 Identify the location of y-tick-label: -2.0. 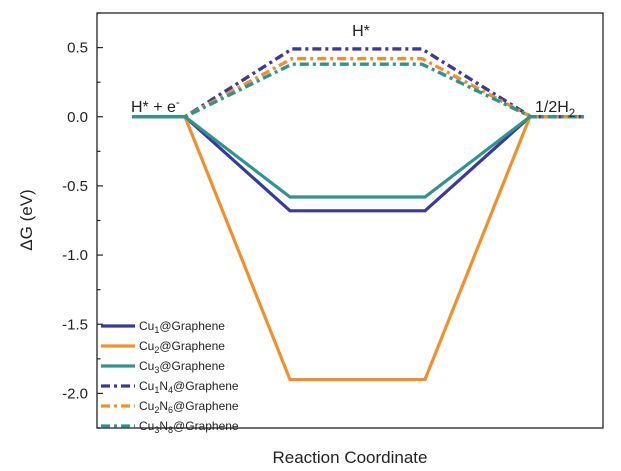
(75, 393).